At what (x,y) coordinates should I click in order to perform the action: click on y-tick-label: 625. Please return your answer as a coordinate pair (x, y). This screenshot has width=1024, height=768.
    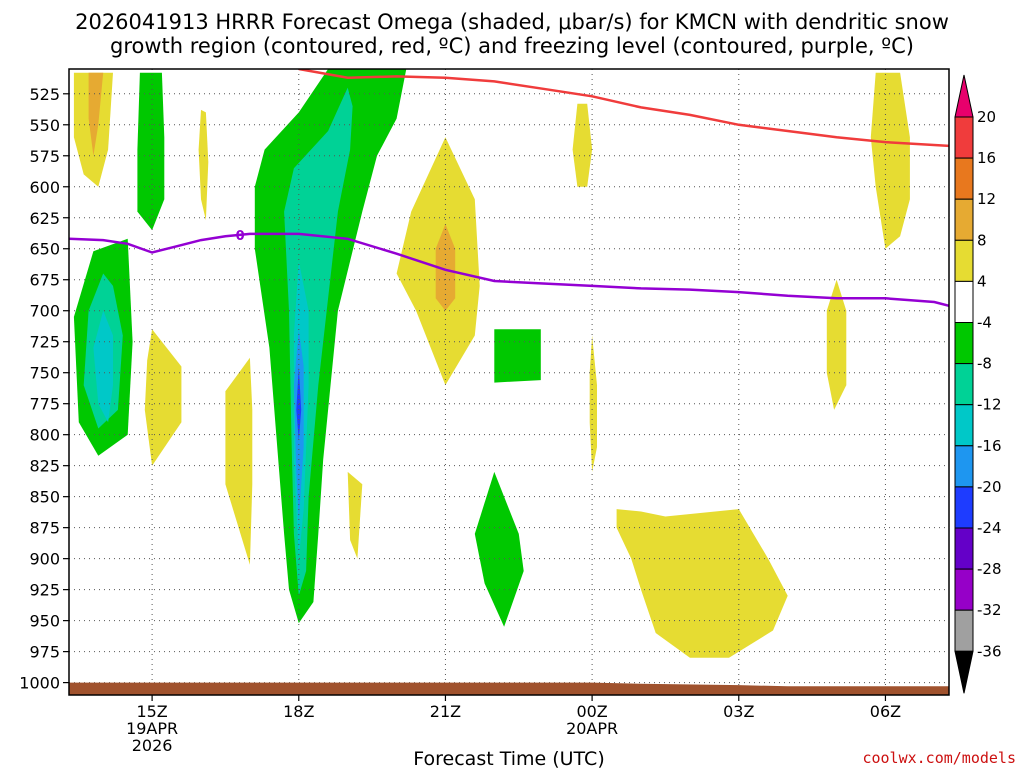
    Looking at the image, I should click on (44, 218).